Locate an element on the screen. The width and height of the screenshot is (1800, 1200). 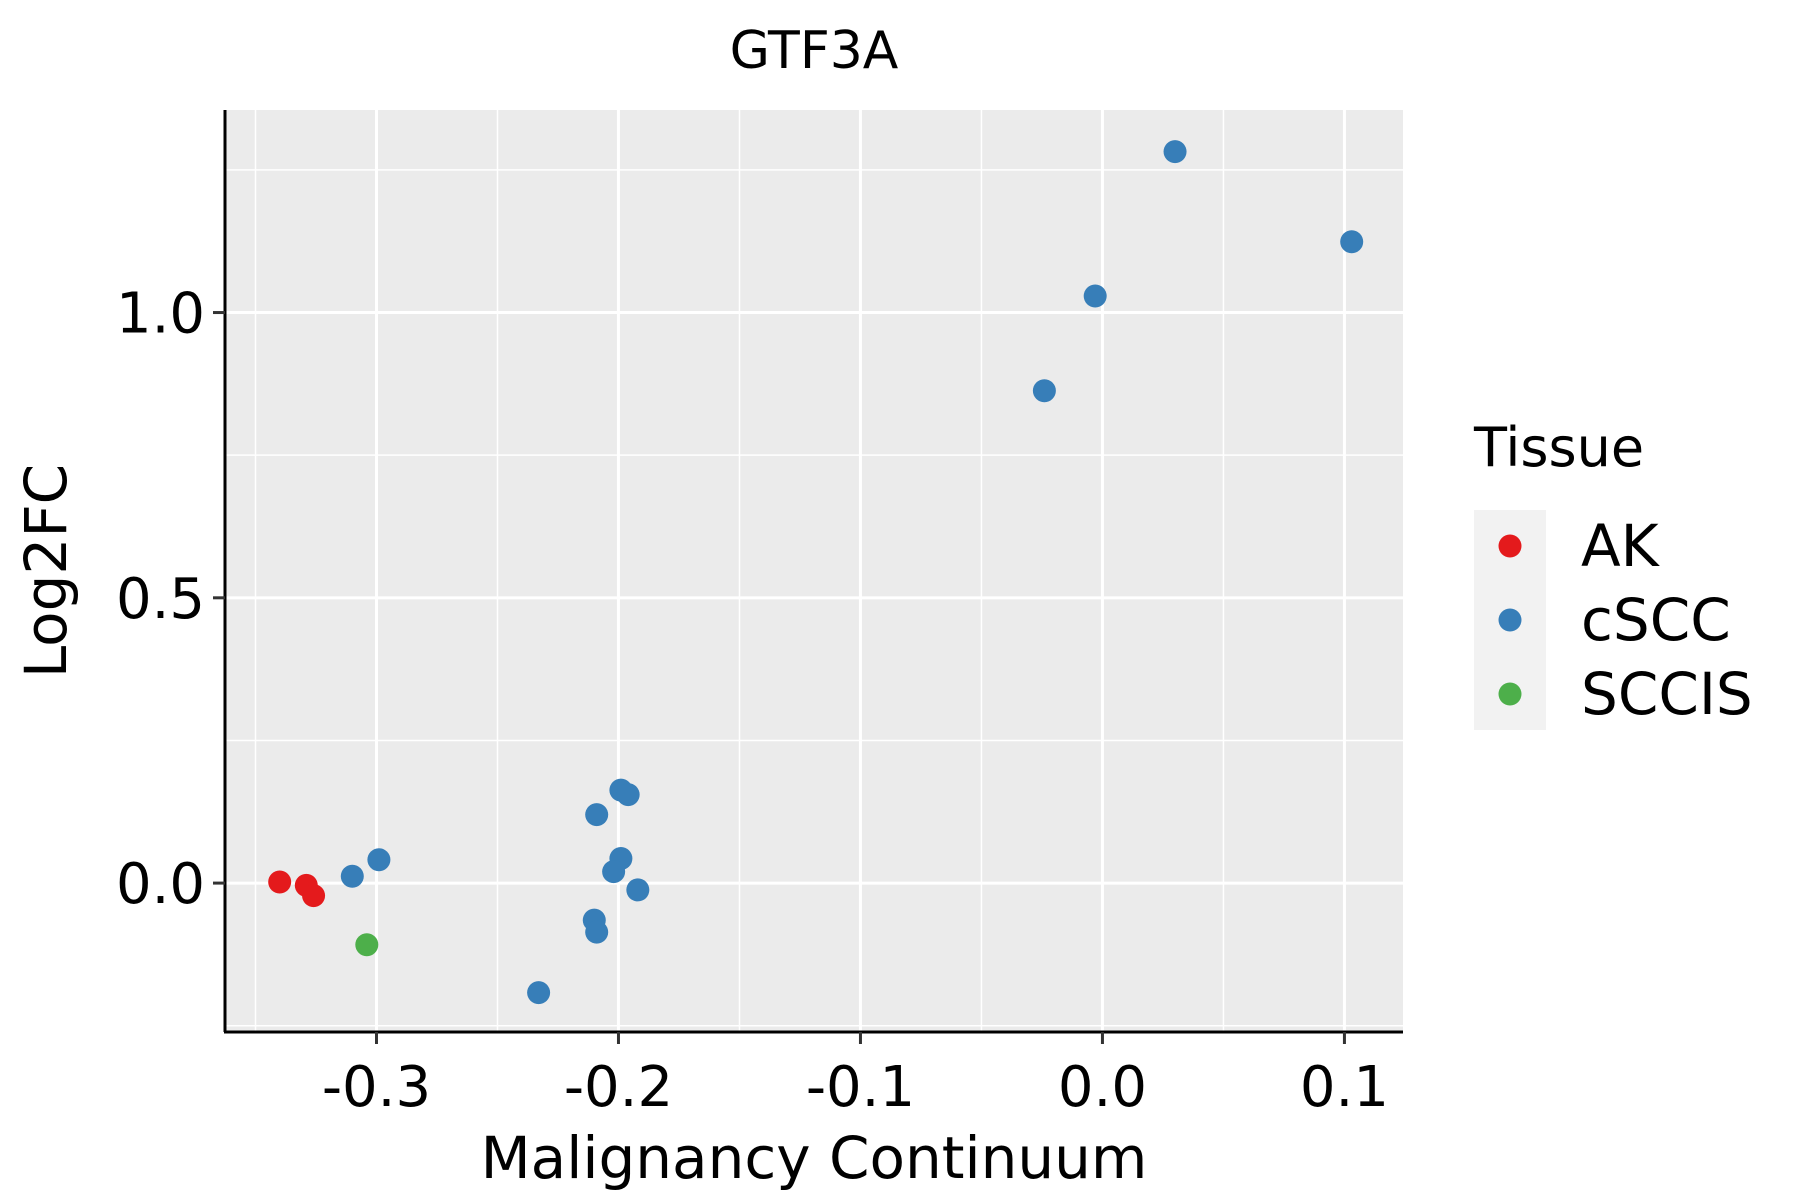
legend-title: Tissue is located at coordinates (1558, 447).